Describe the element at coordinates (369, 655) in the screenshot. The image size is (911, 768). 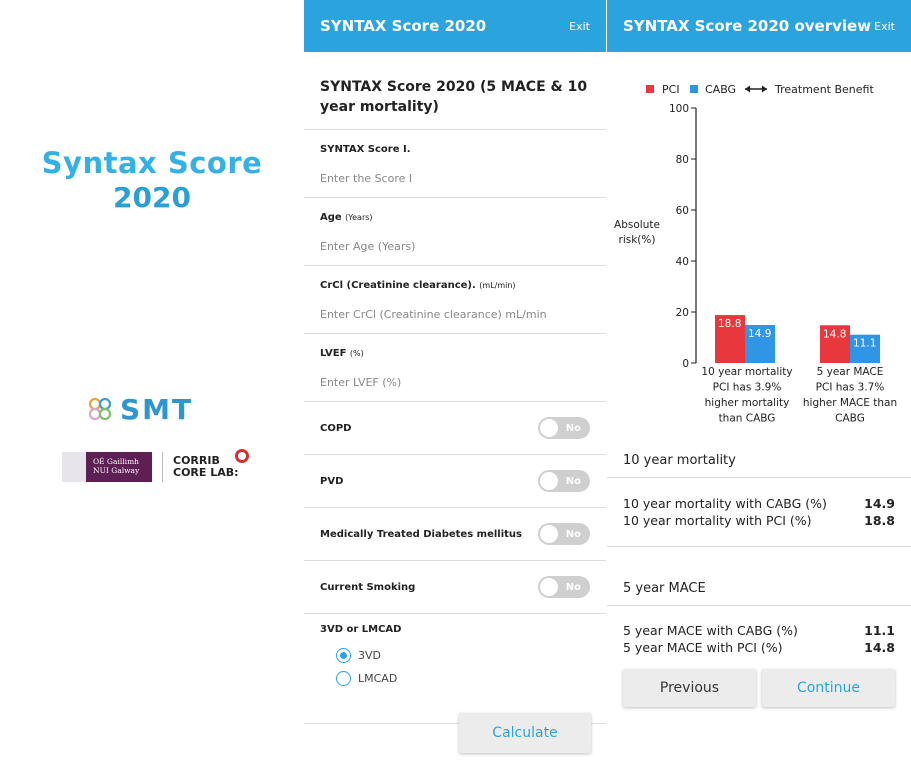
I see `radio-label: 3VD` at that location.